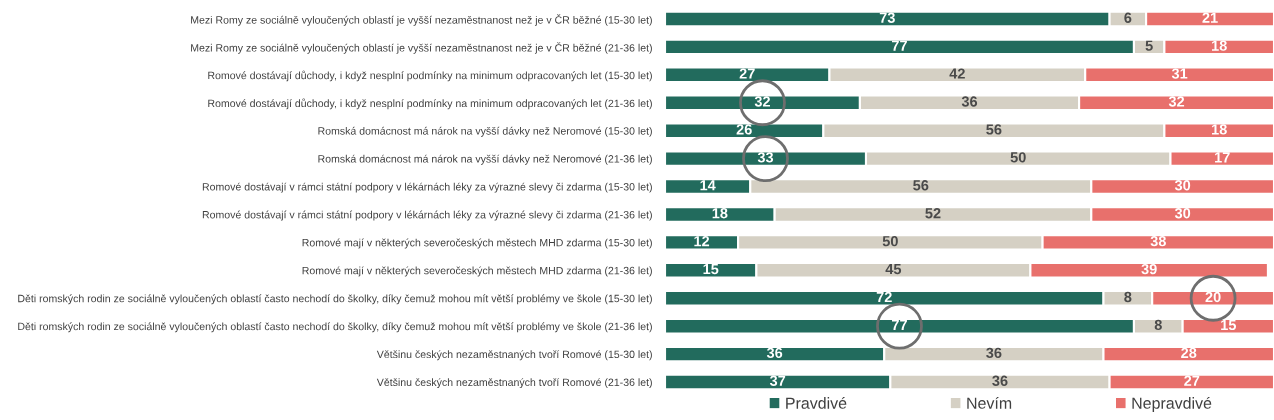 The height and width of the screenshot is (420, 1274). I want to click on y-tick-label: Romové dostávají důchody, i když nesplní podmínky na minimum odpracovaných let (21-36 let), so click(430, 104).